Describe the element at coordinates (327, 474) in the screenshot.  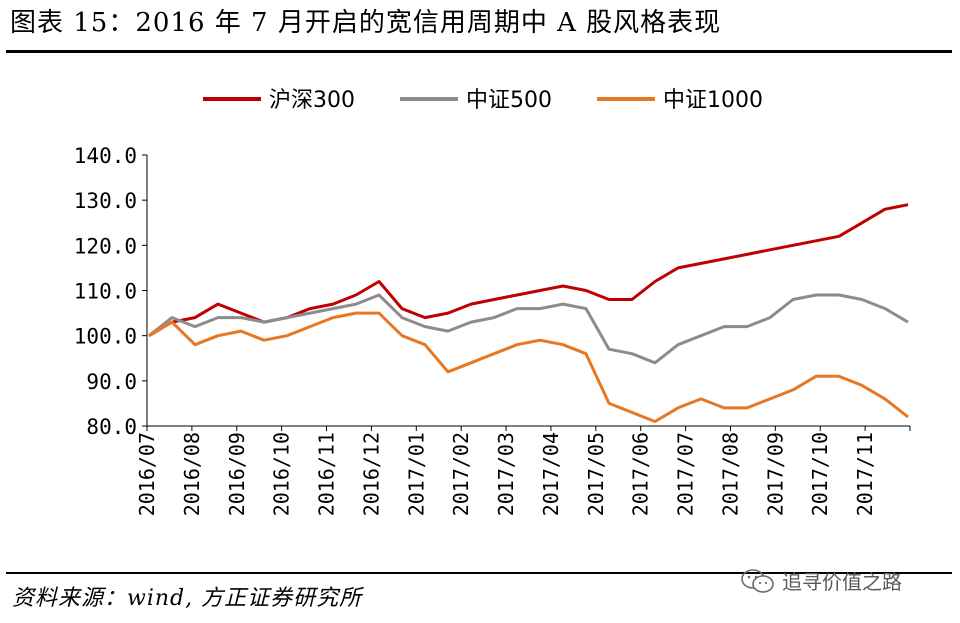
I see `x-tick-label: 2016/11` at that location.